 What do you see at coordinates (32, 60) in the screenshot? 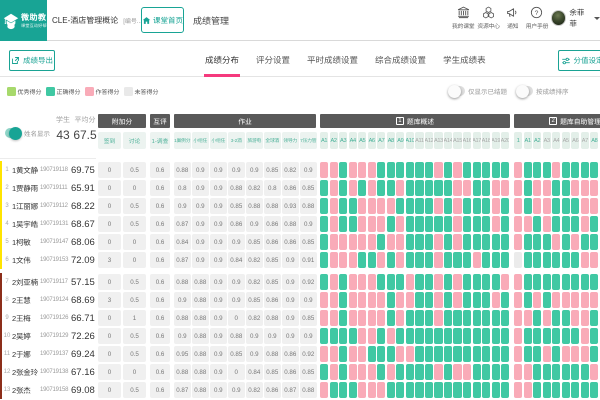
I see `export-grades-button: 成绩导出` at bounding box center [32, 60].